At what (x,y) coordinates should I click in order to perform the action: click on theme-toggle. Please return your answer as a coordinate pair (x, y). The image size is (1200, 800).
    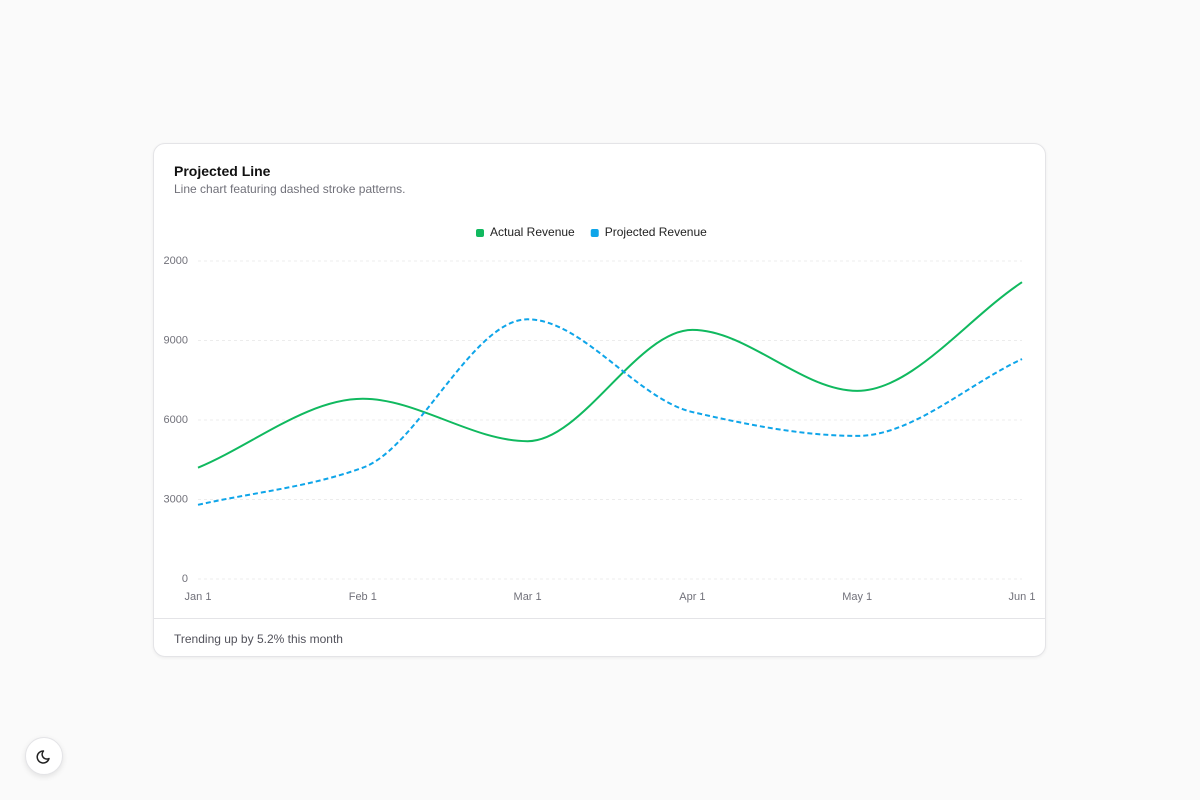
    Looking at the image, I should click on (44, 756).